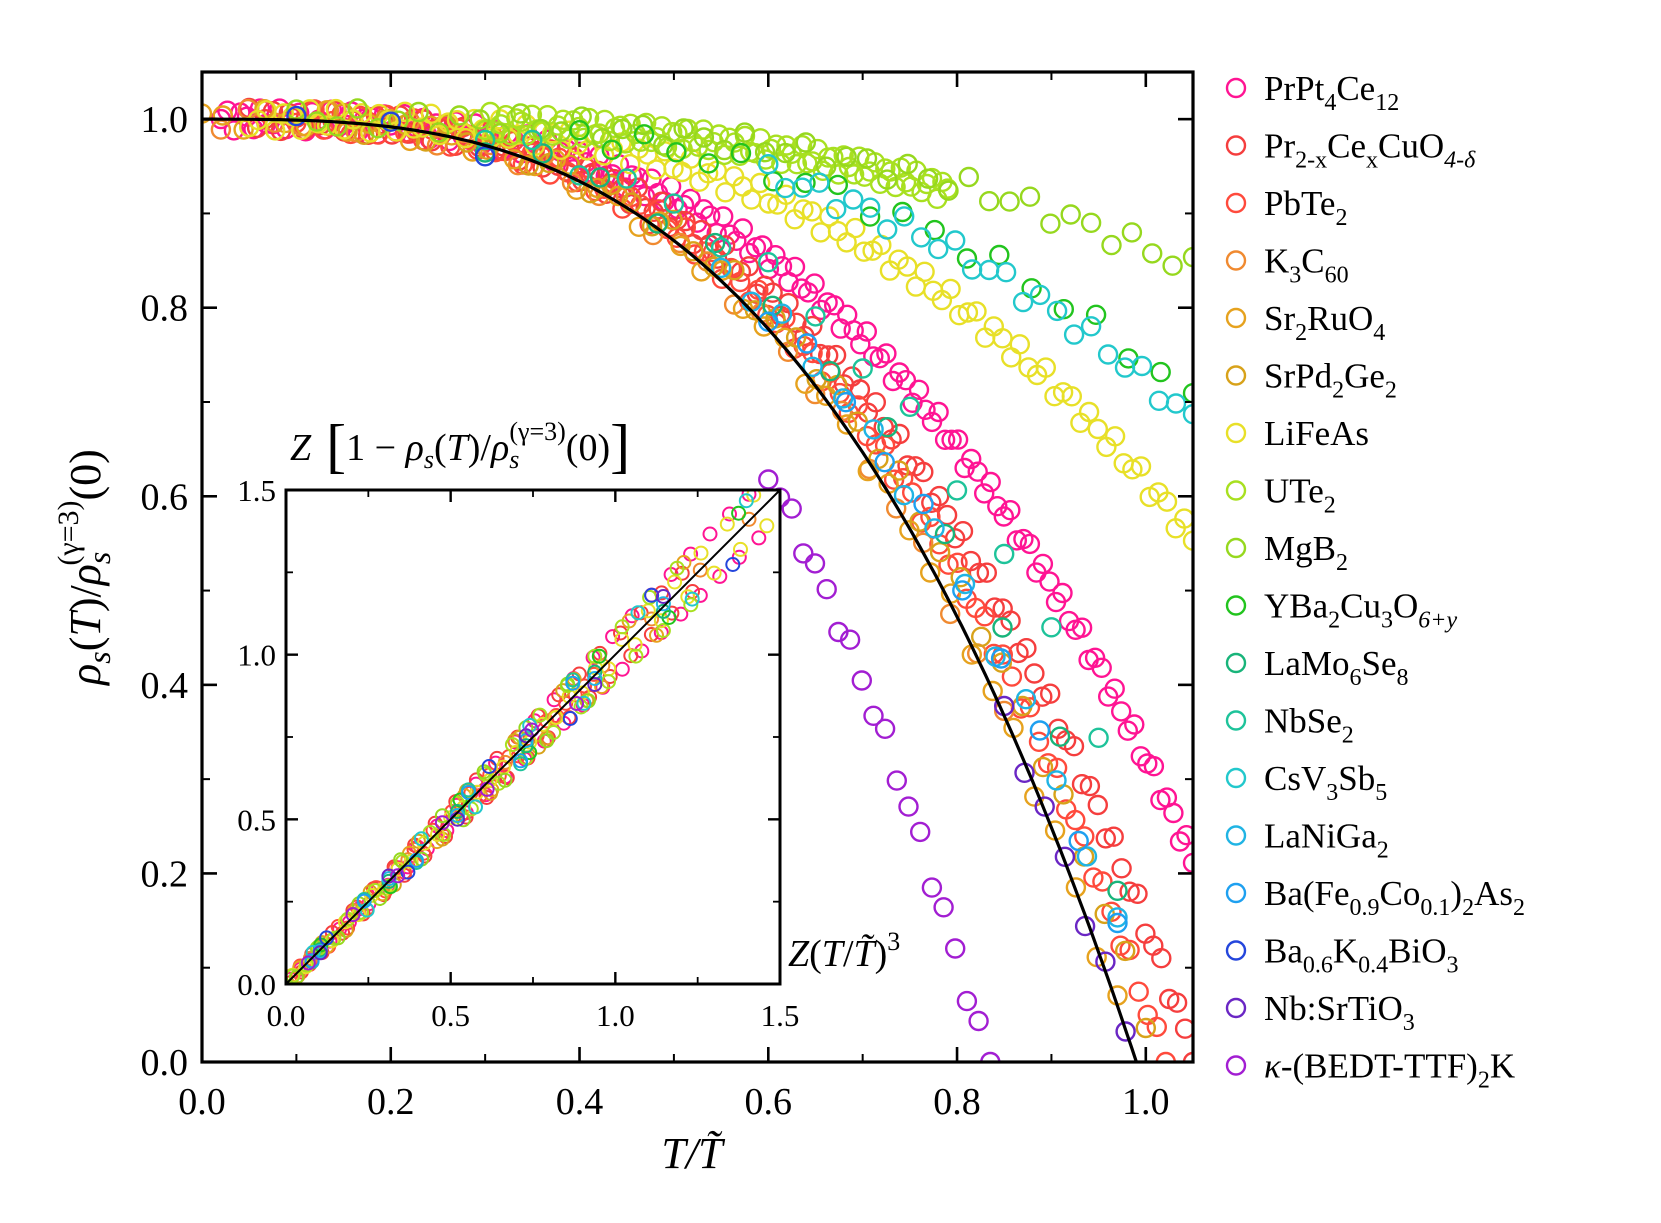 This screenshot has width=1661, height=1223. What do you see at coordinates (975, 289) in the screenshot?
I see `series-12-points` at bounding box center [975, 289].